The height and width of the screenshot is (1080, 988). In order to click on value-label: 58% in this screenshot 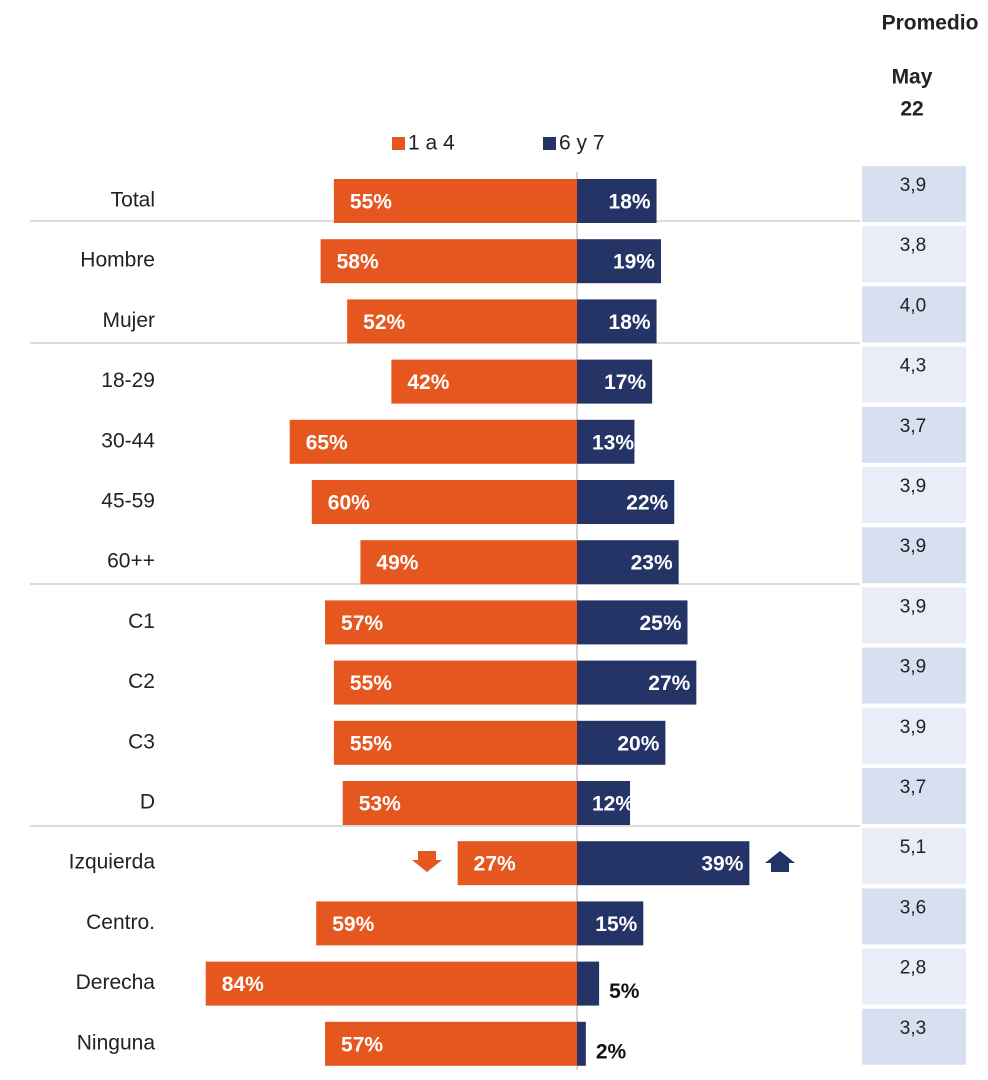, I will do `click(358, 262)`.